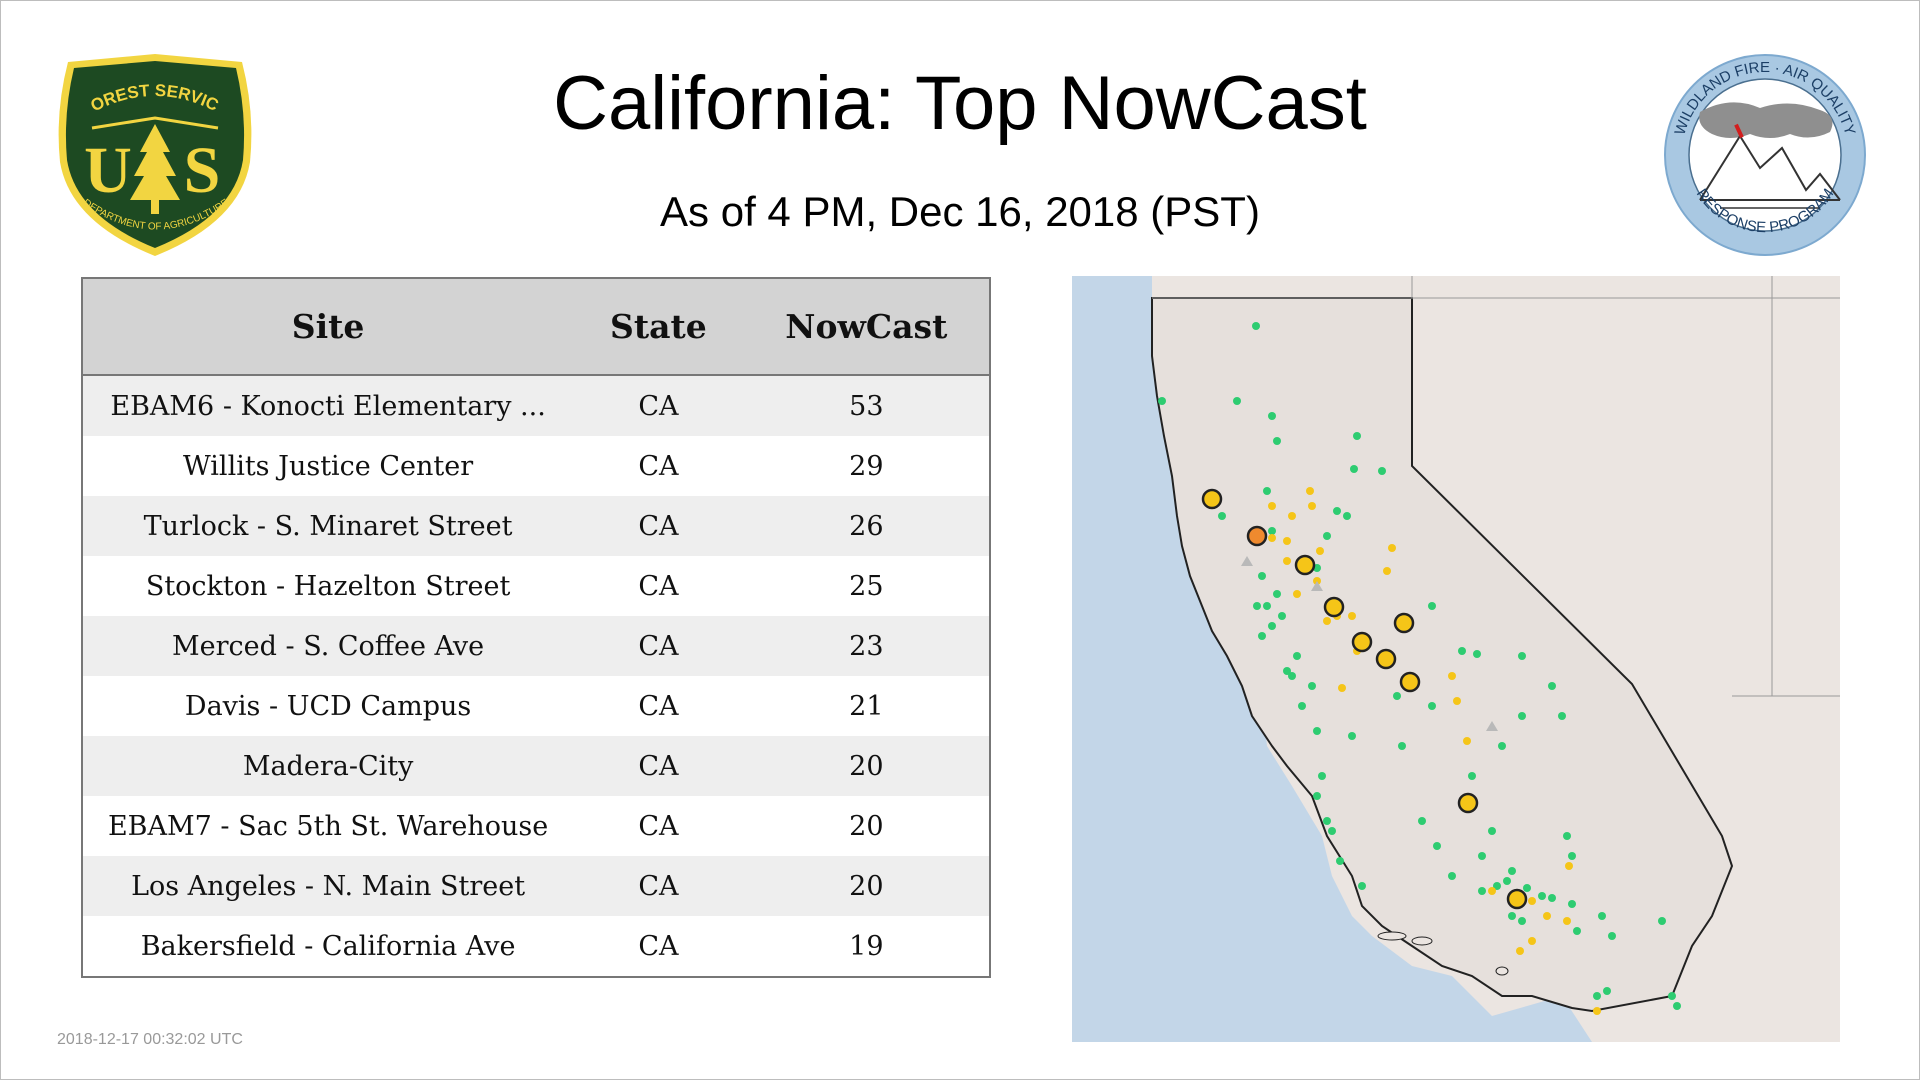 The image size is (1920, 1080). What do you see at coordinates (328, 826) in the screenshot?
I see `cell-site: EBAM7 - Sac 5th St. Warehouse` at bounding box center [328, 826].